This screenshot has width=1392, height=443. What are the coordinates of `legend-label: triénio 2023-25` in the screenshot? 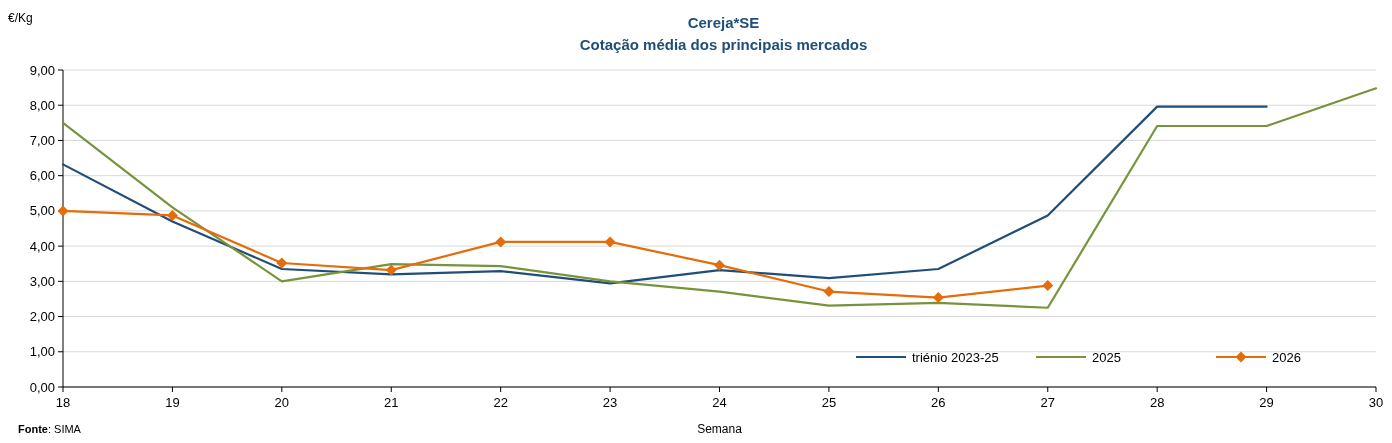 It's located at (955, 357).